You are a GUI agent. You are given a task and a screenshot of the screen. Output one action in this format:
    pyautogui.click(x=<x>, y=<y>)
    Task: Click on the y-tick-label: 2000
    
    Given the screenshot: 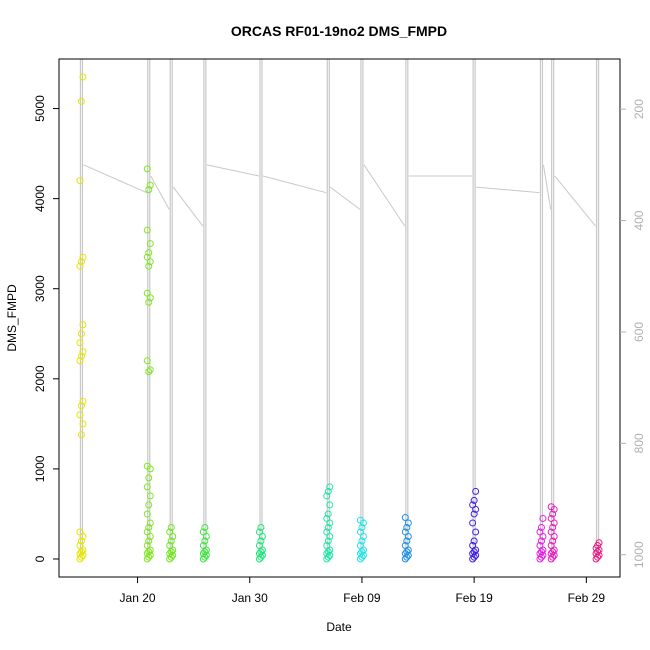 What is the action you would take?
    pyautogui.click(x=40, y=378)
    